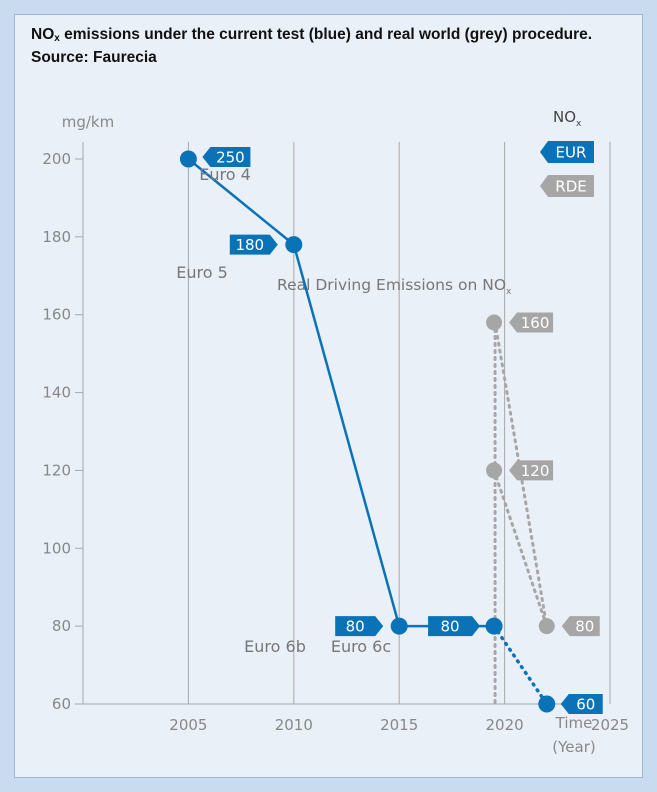 The height and width of the screenshot is (792, 657). Describe the element at coordinates (56, 548) in the screenshot. I see `y-tick-label-100: 100` at that location.